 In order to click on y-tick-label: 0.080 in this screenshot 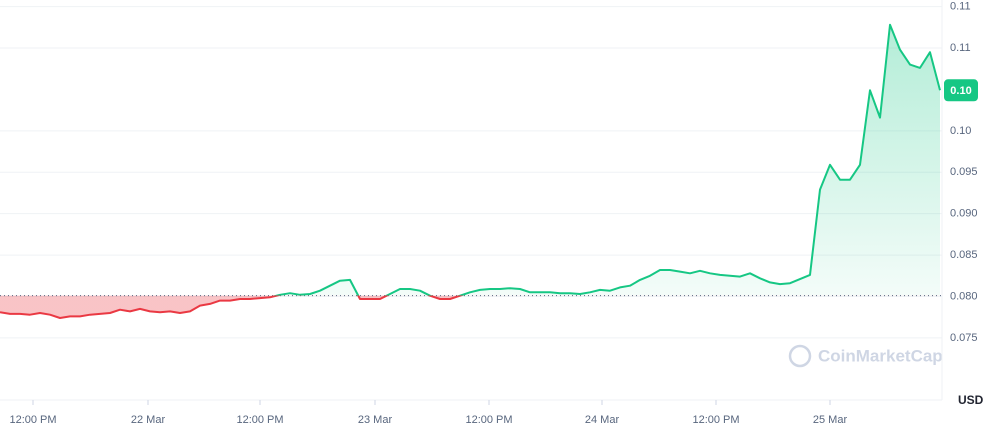, I will do `click(964, 296)`.